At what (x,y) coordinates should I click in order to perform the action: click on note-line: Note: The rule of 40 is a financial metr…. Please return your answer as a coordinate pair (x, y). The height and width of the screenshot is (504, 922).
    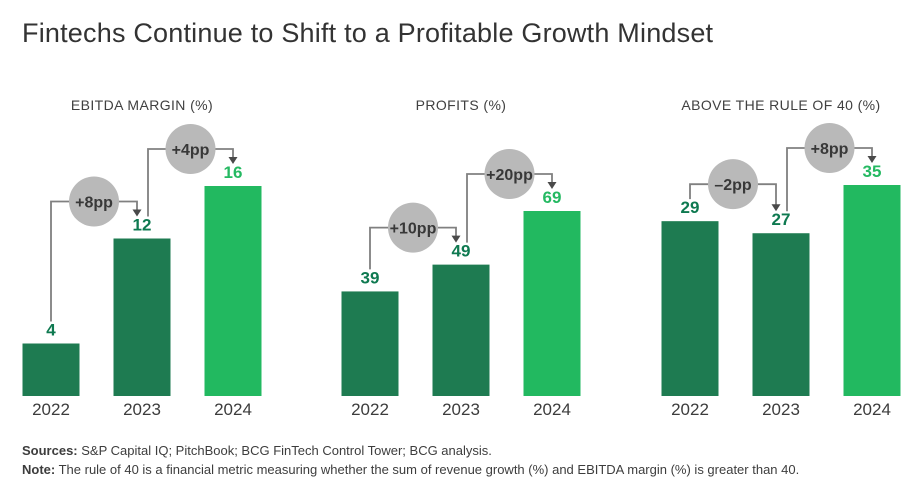
    Looking at the image, I should click on (462, 469).